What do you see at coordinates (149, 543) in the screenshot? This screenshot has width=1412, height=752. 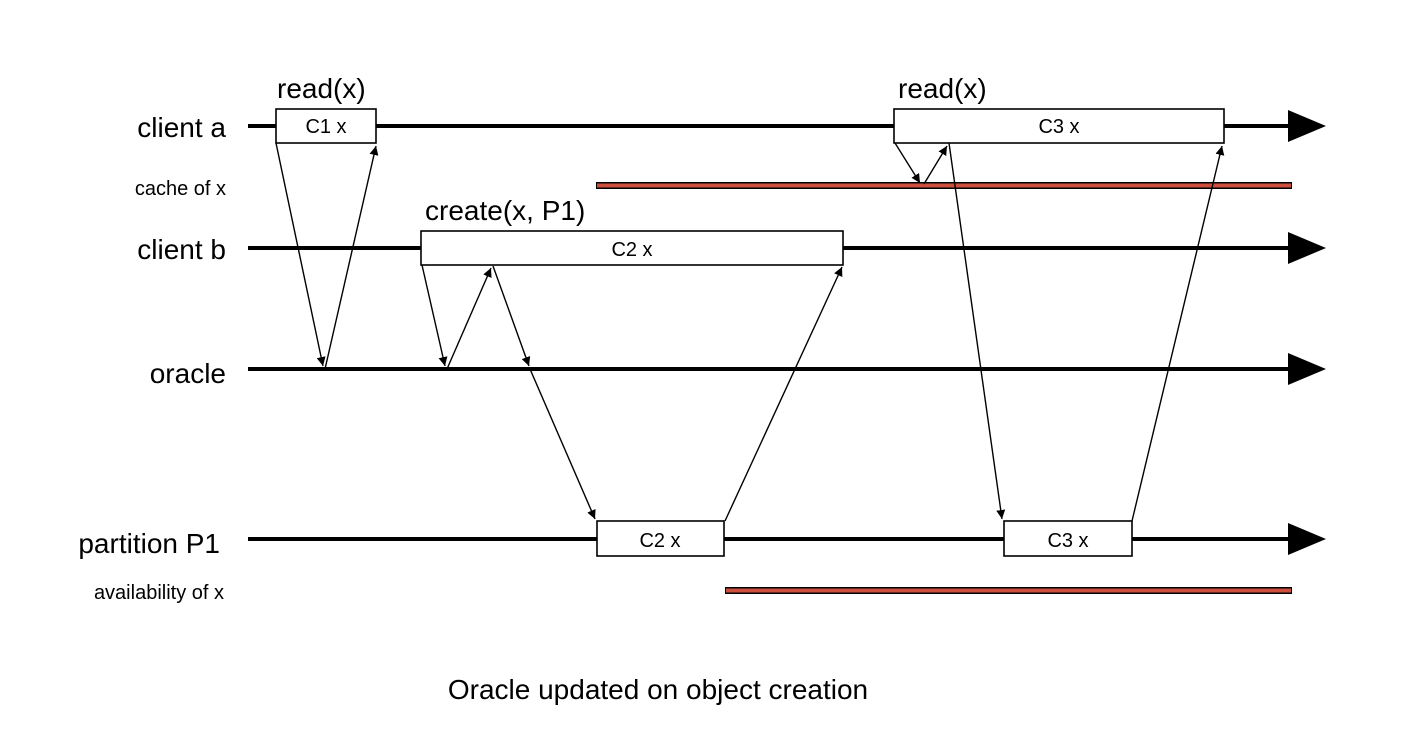 I see `lane-label-partition-p1: partition P1` at bounding box center [149, 543].